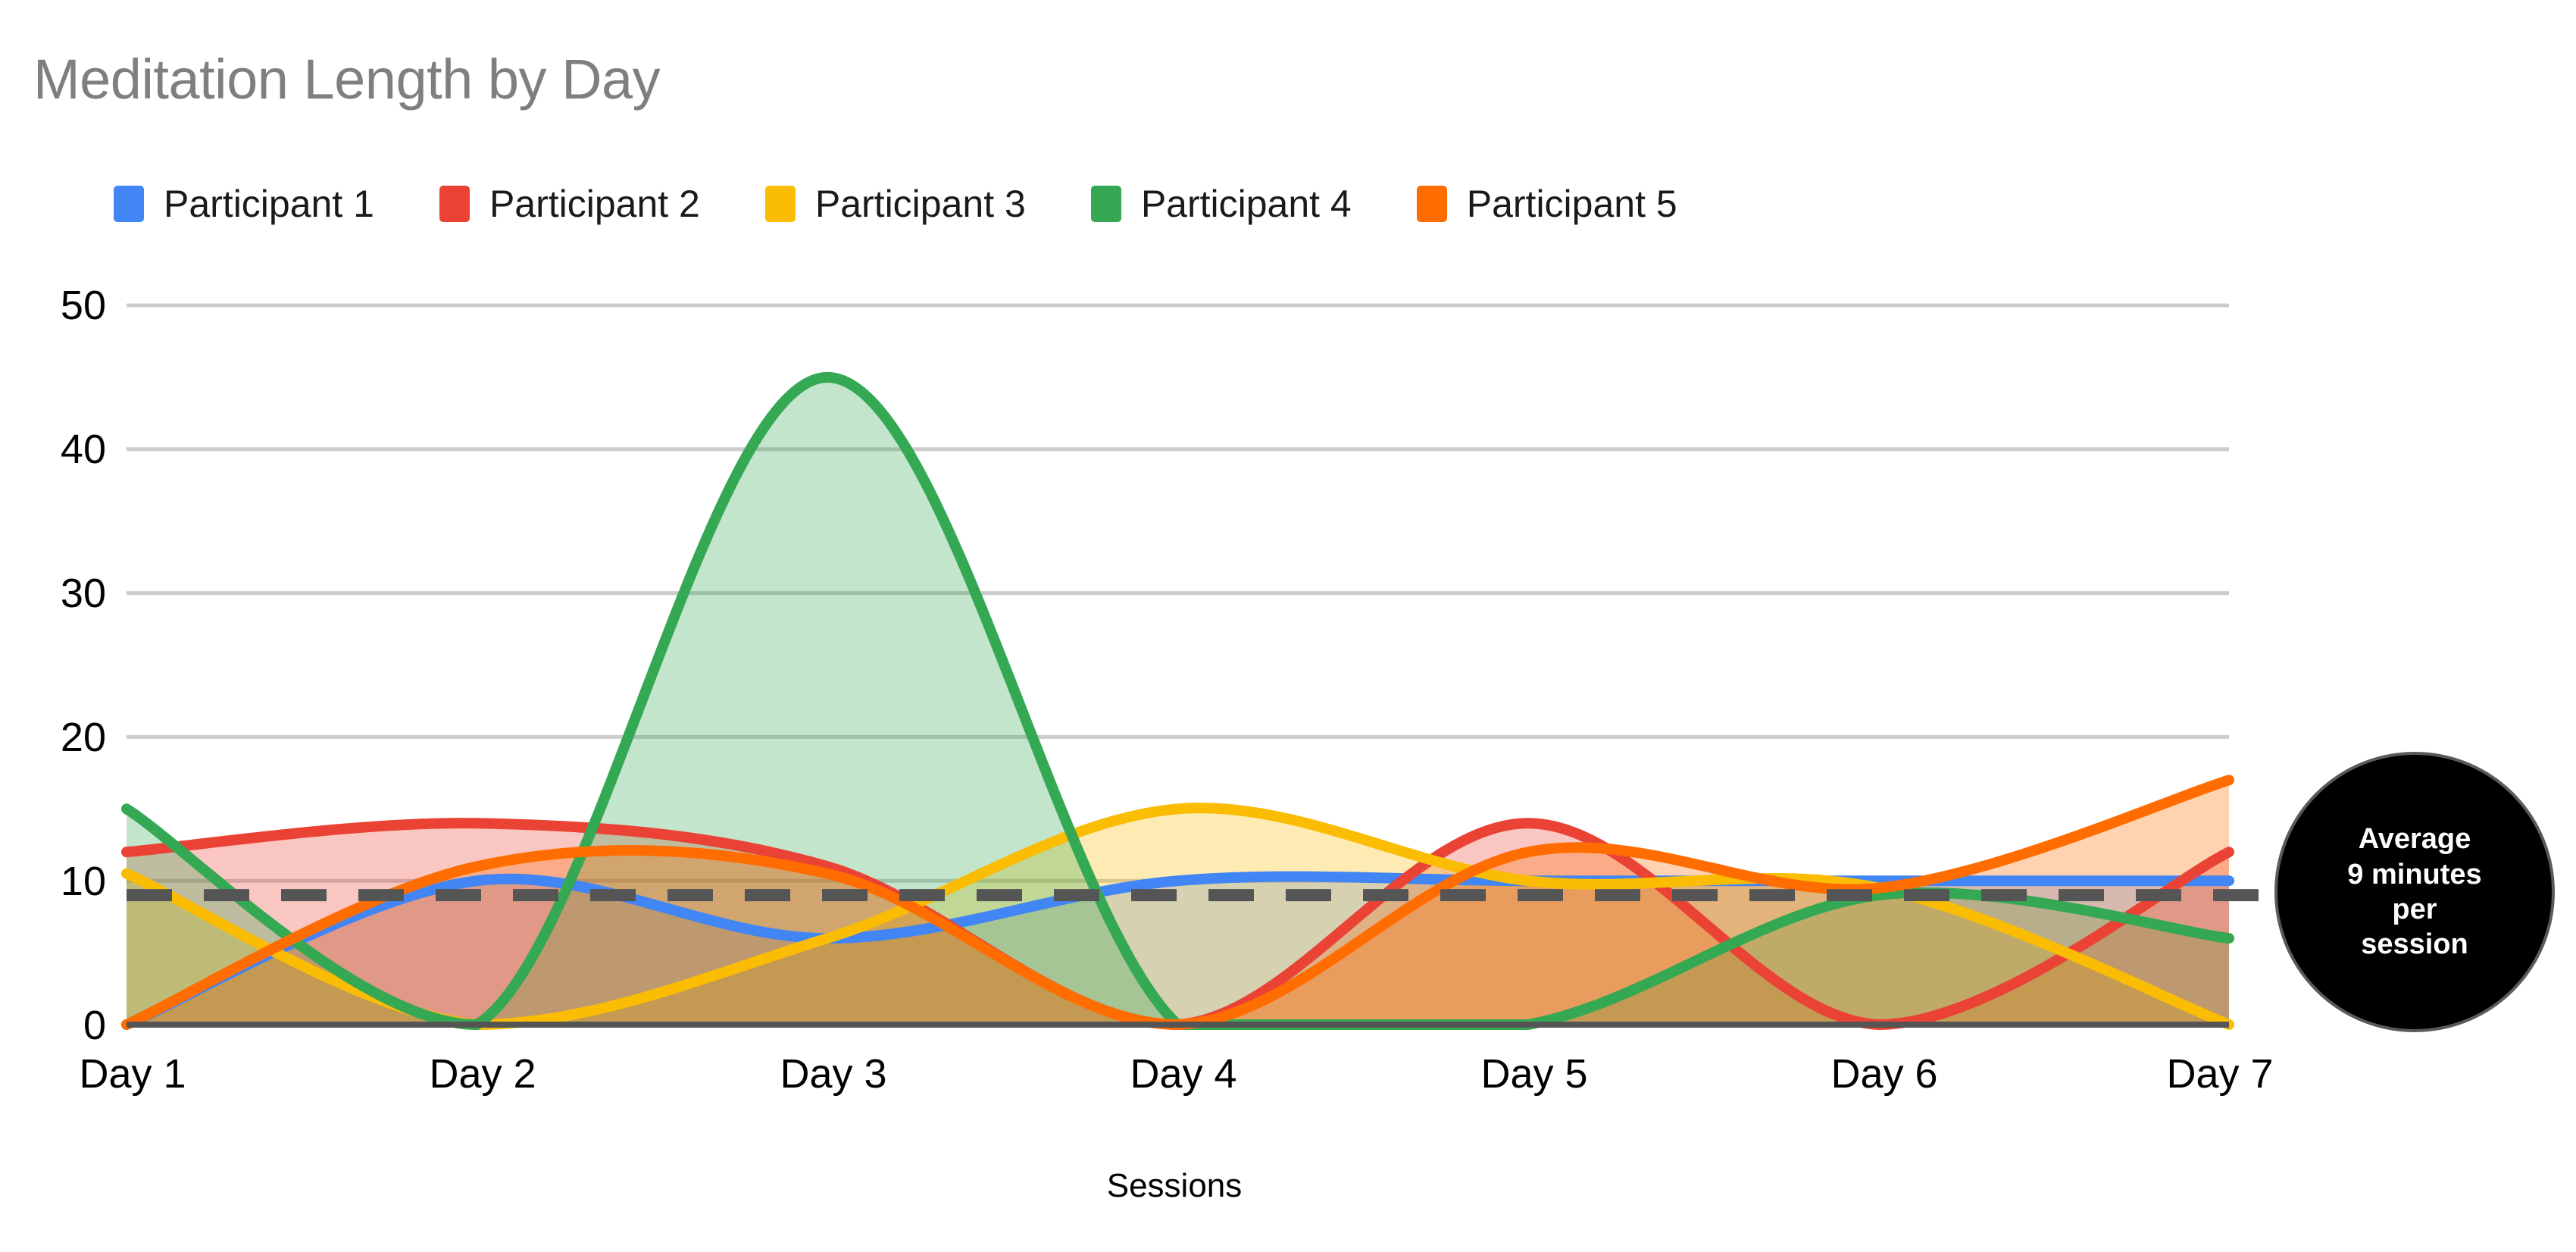  I want to click on y-tick-30: 30, so click(83, 593).